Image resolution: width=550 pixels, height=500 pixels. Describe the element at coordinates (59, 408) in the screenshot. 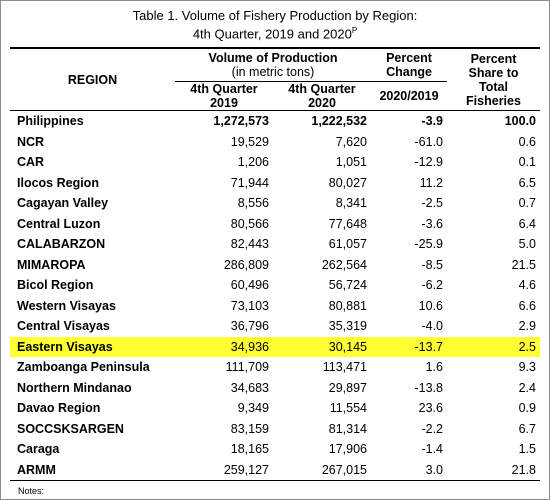

I see `region-cell: Davao Region` at that location.